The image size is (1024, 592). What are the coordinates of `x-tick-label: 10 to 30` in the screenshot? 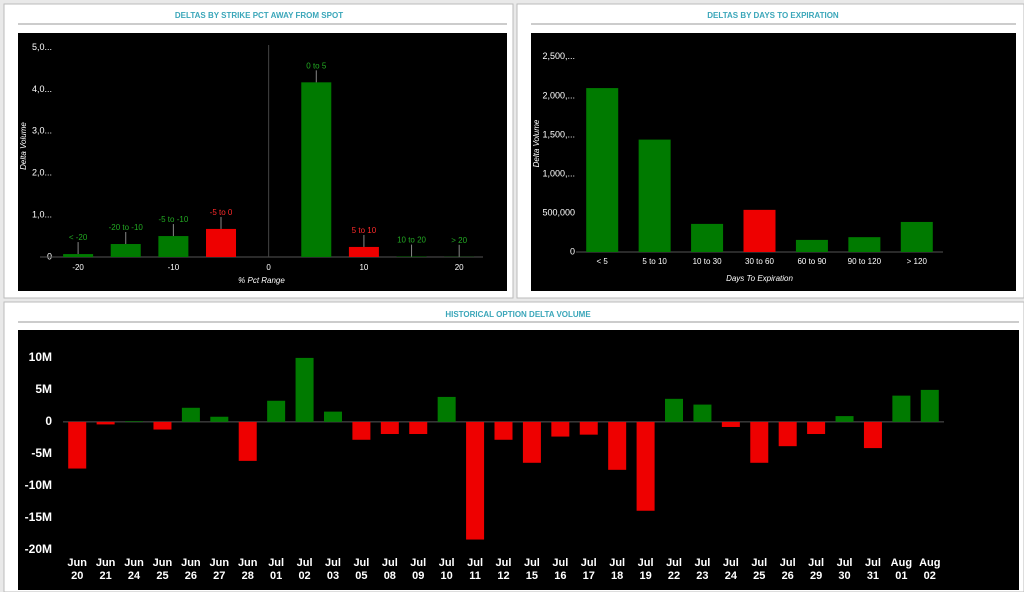 It's located at (707, 261).